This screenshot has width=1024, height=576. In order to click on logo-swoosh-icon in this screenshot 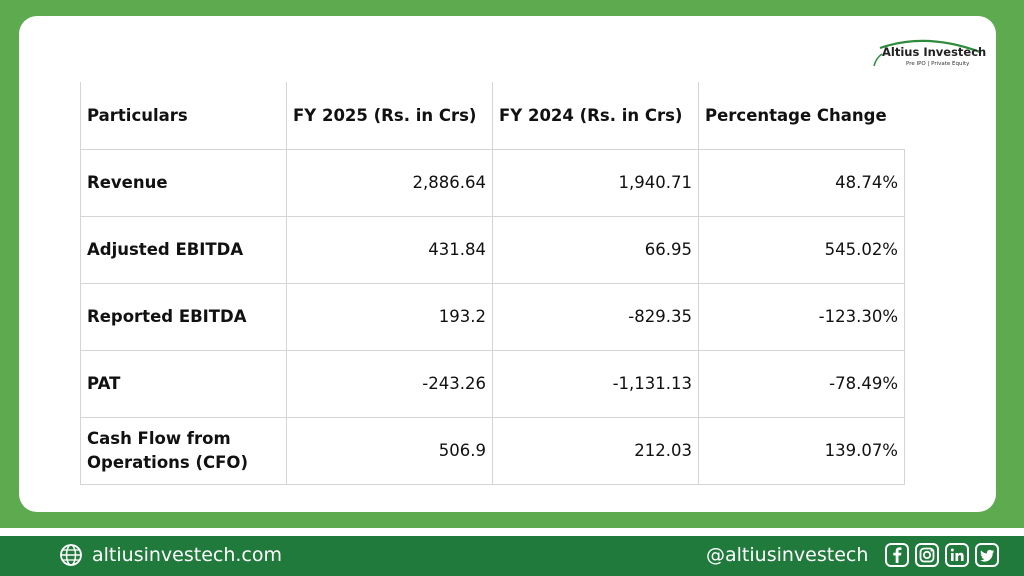, I will do `click(927, 53)`.